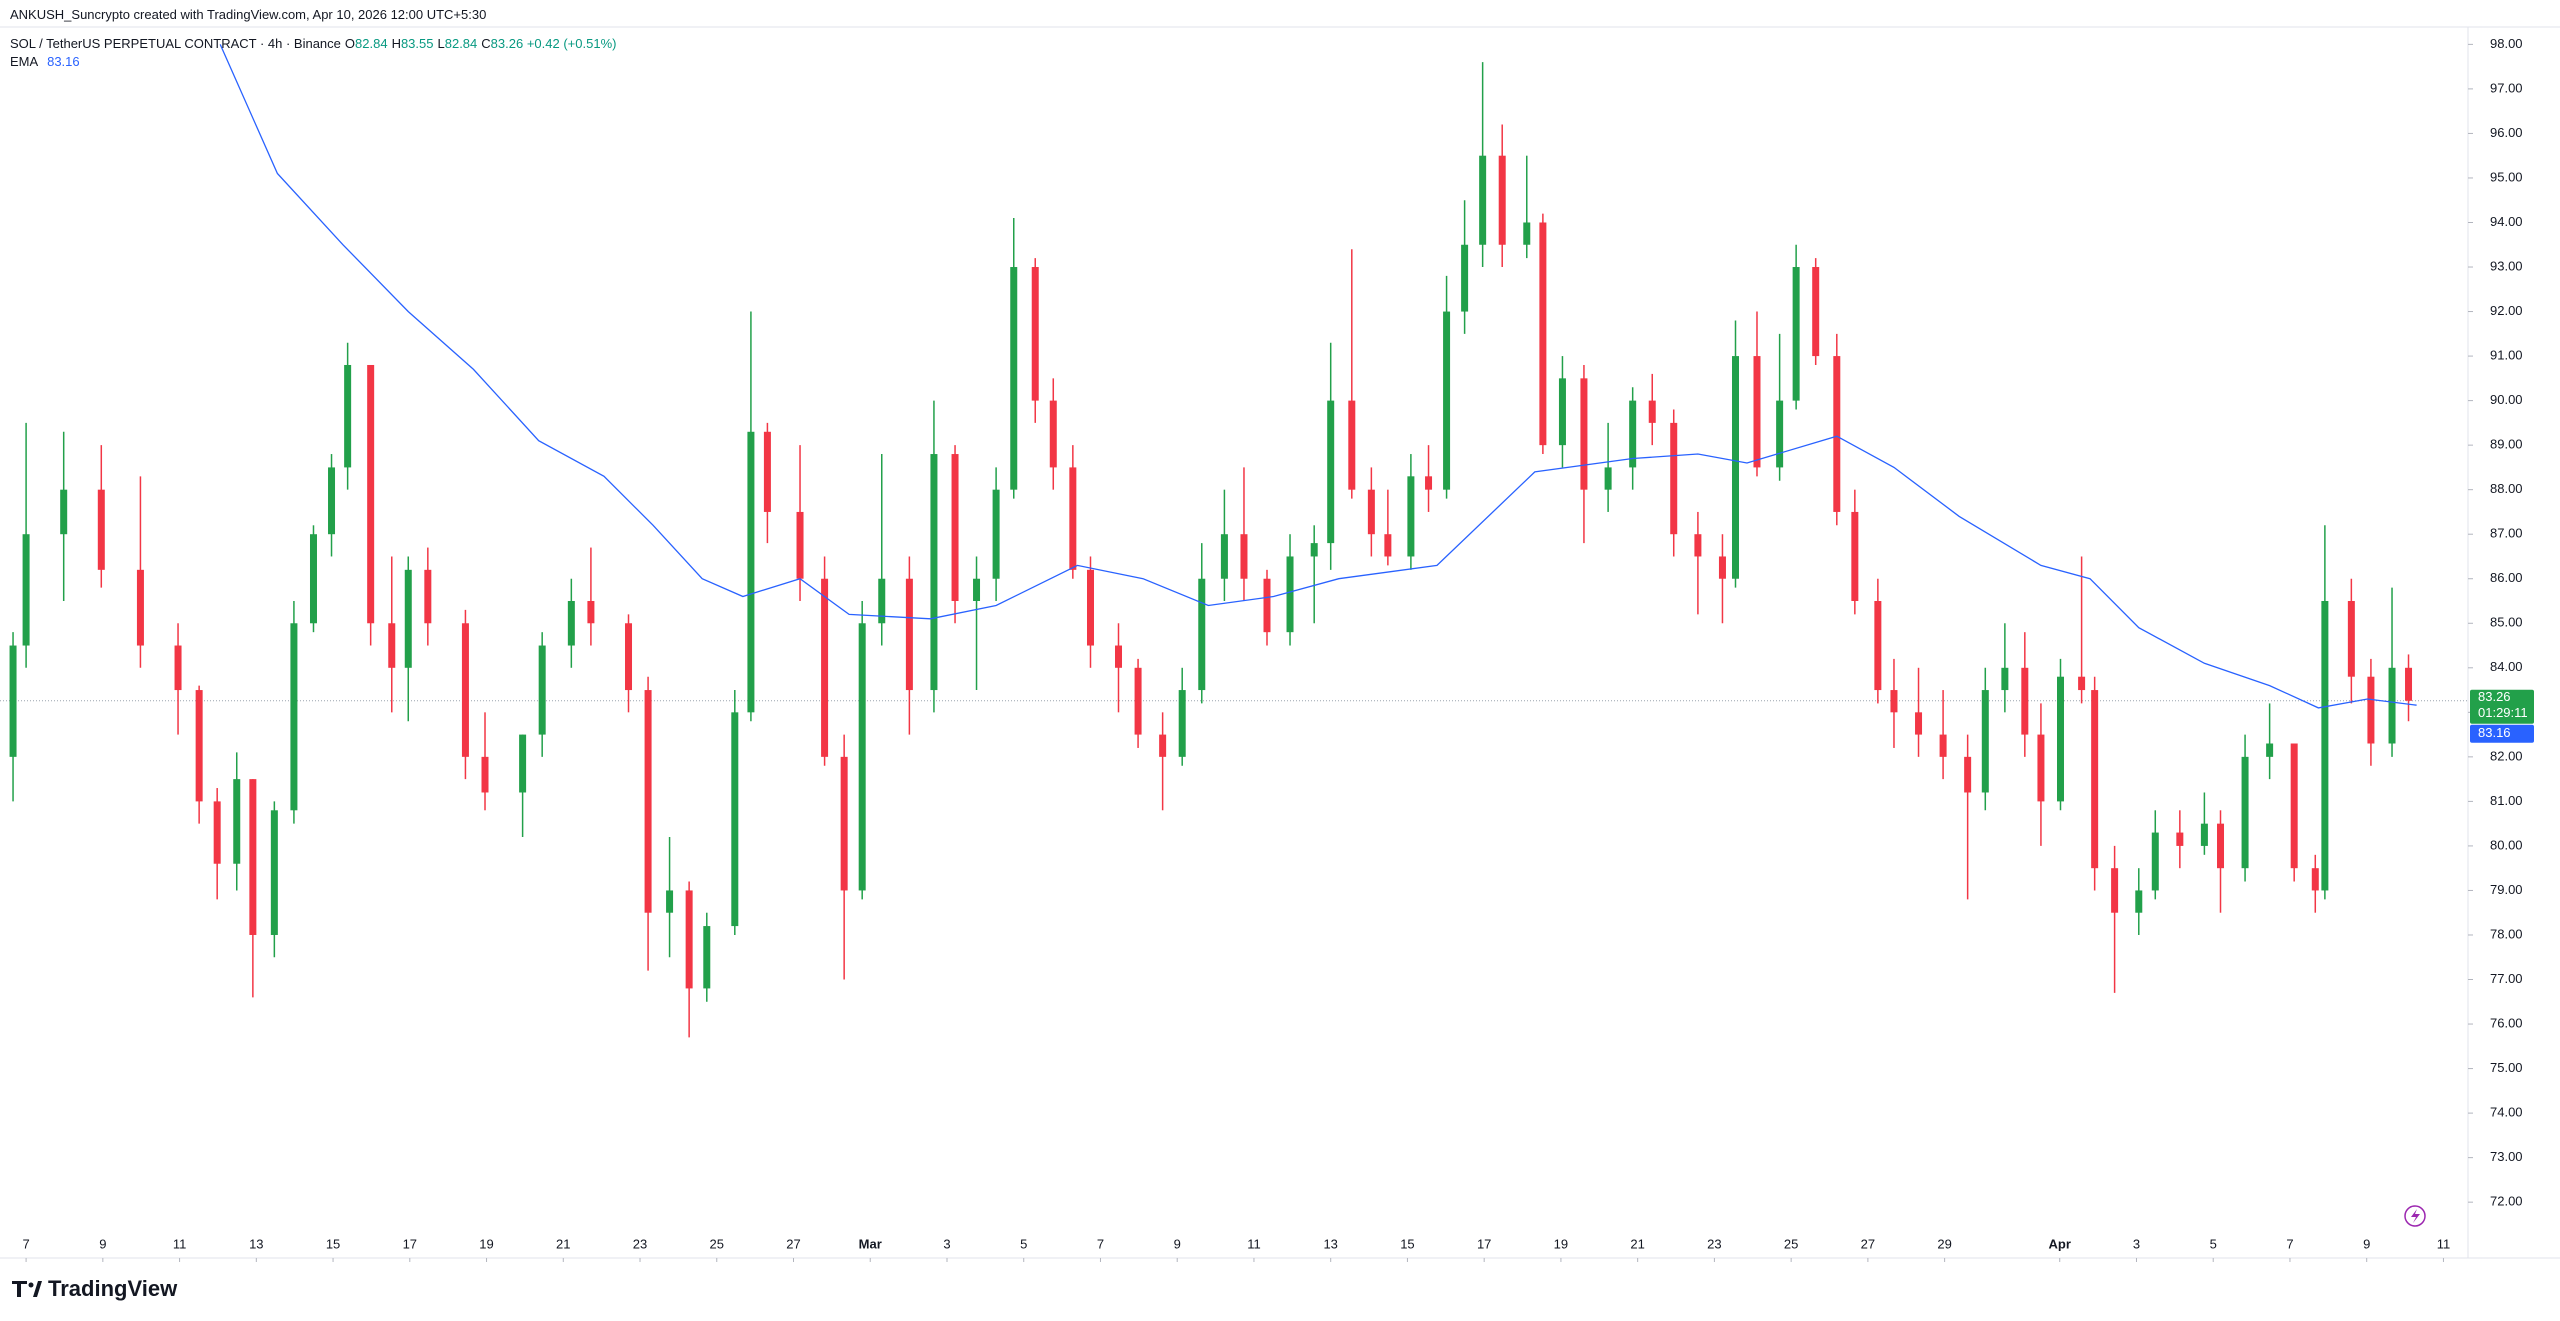  What do you see at coordinates (563, 1243) in the screenshot?
I see `x-tick-label: 21` at bounding box center [563, 1243].